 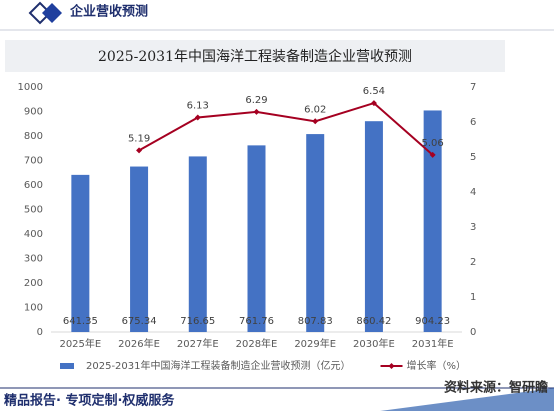 What do you see at coordinates (433, 343) in the screenshot?
I see `x-tick-label: 2031年E` at bounding box center [433, 343].